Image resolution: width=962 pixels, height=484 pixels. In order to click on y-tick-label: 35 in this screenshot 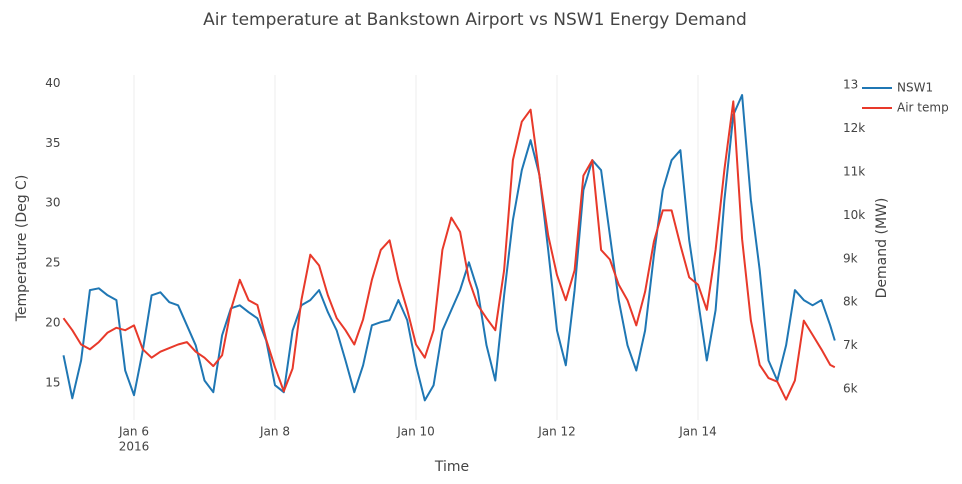, I will do `click(52, 143)`.